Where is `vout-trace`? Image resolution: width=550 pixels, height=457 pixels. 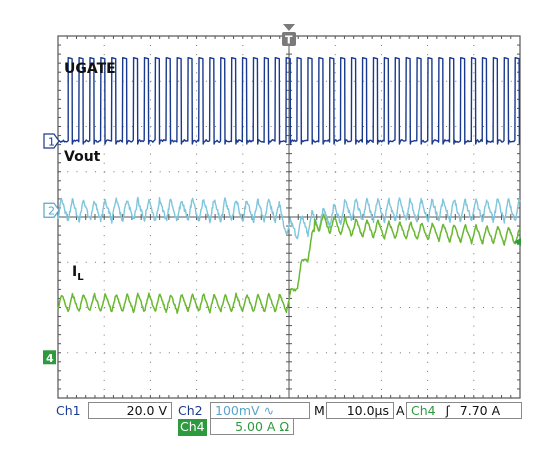 vout-trace is located at coordinates (289, 218).